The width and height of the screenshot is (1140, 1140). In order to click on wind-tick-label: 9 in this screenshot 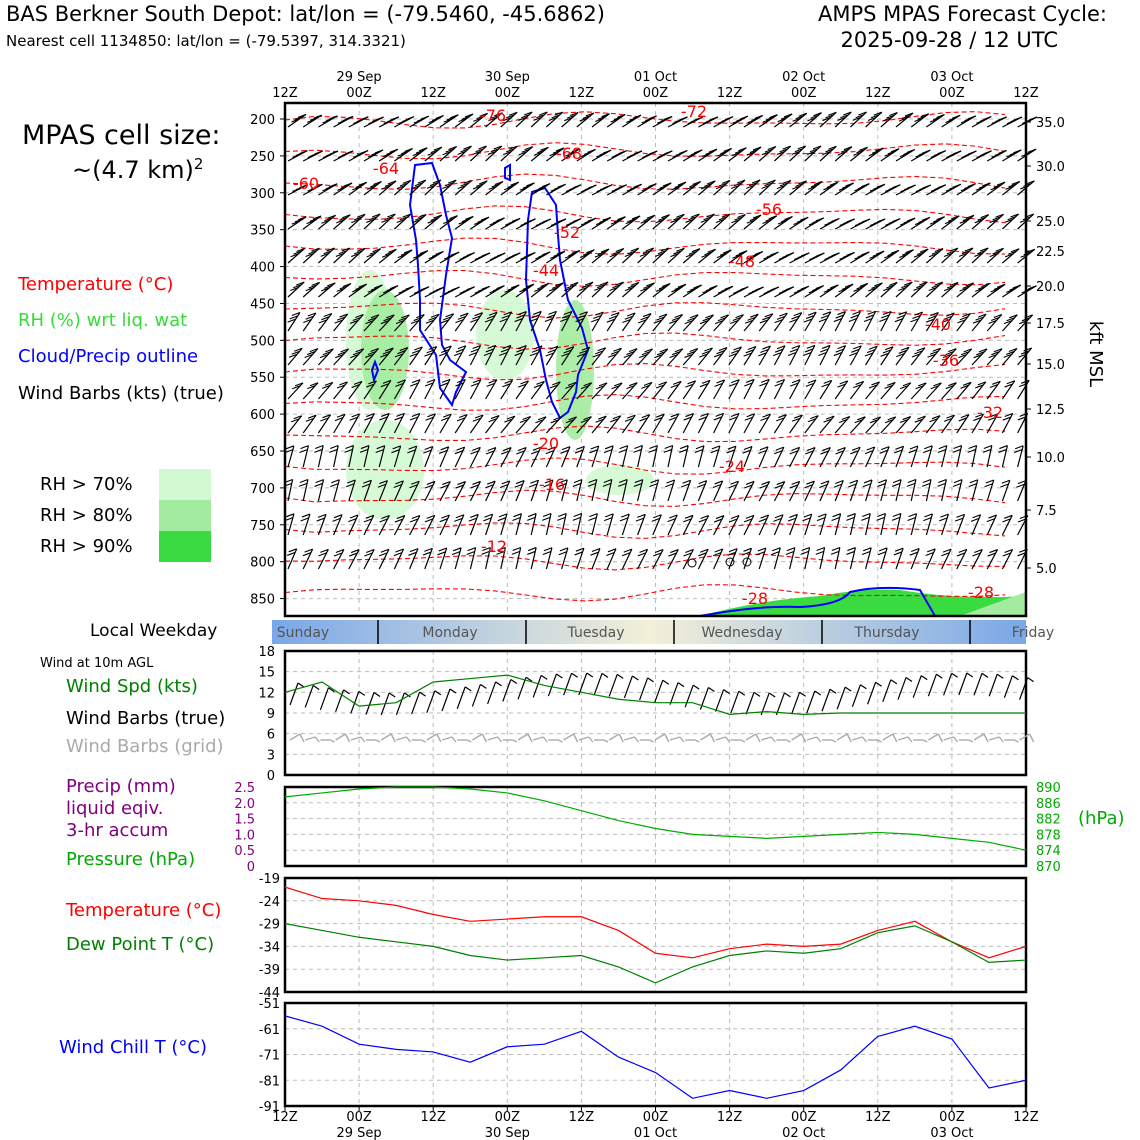, I will do `click(271, 714)`.